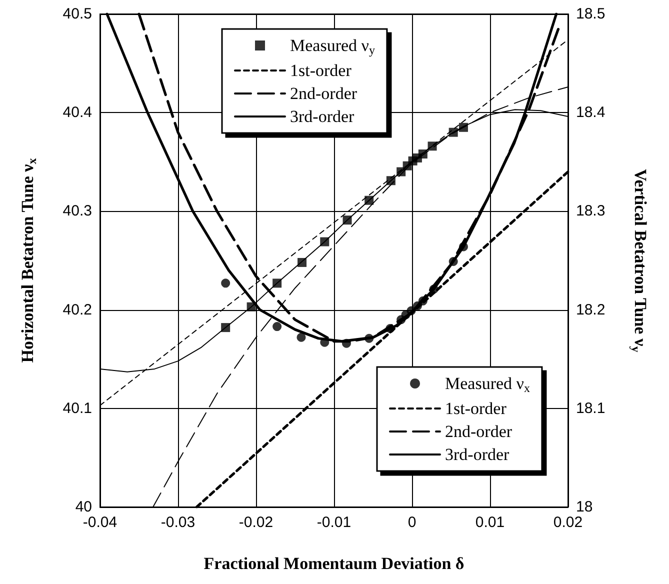  What do you see at coordinates (591, 408) in the screenshot?
I see `y2-tick-label: 18.1` at bounding box center [591, 408].